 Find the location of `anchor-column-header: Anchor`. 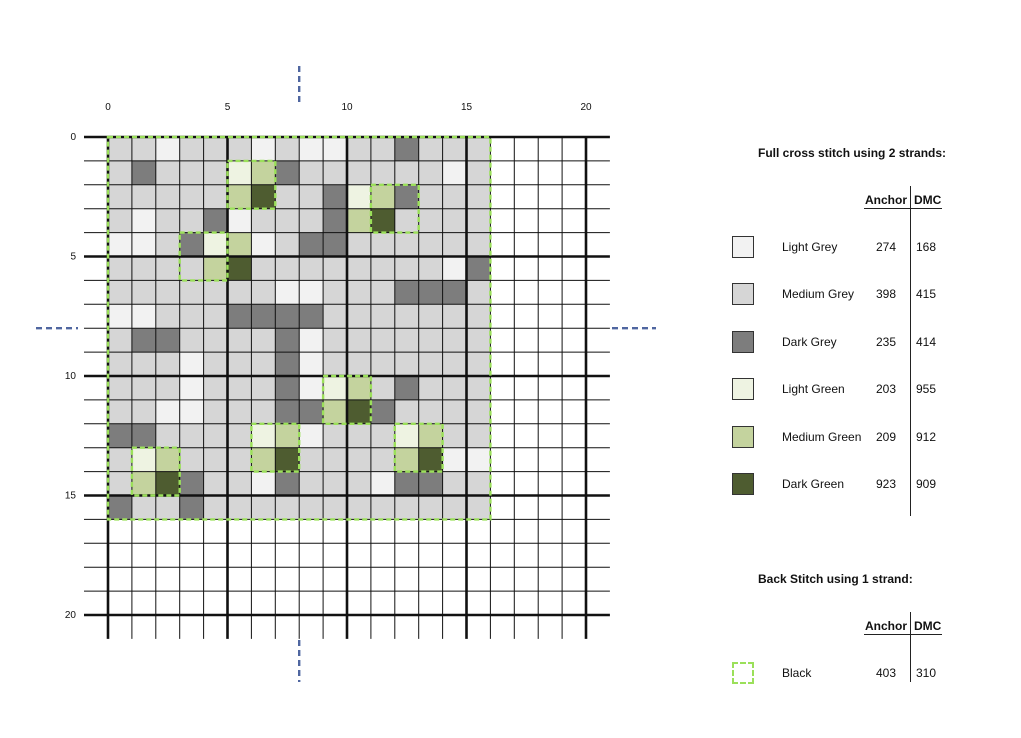

anchor-column-header: Anchor is located at coordinates (886, 626).